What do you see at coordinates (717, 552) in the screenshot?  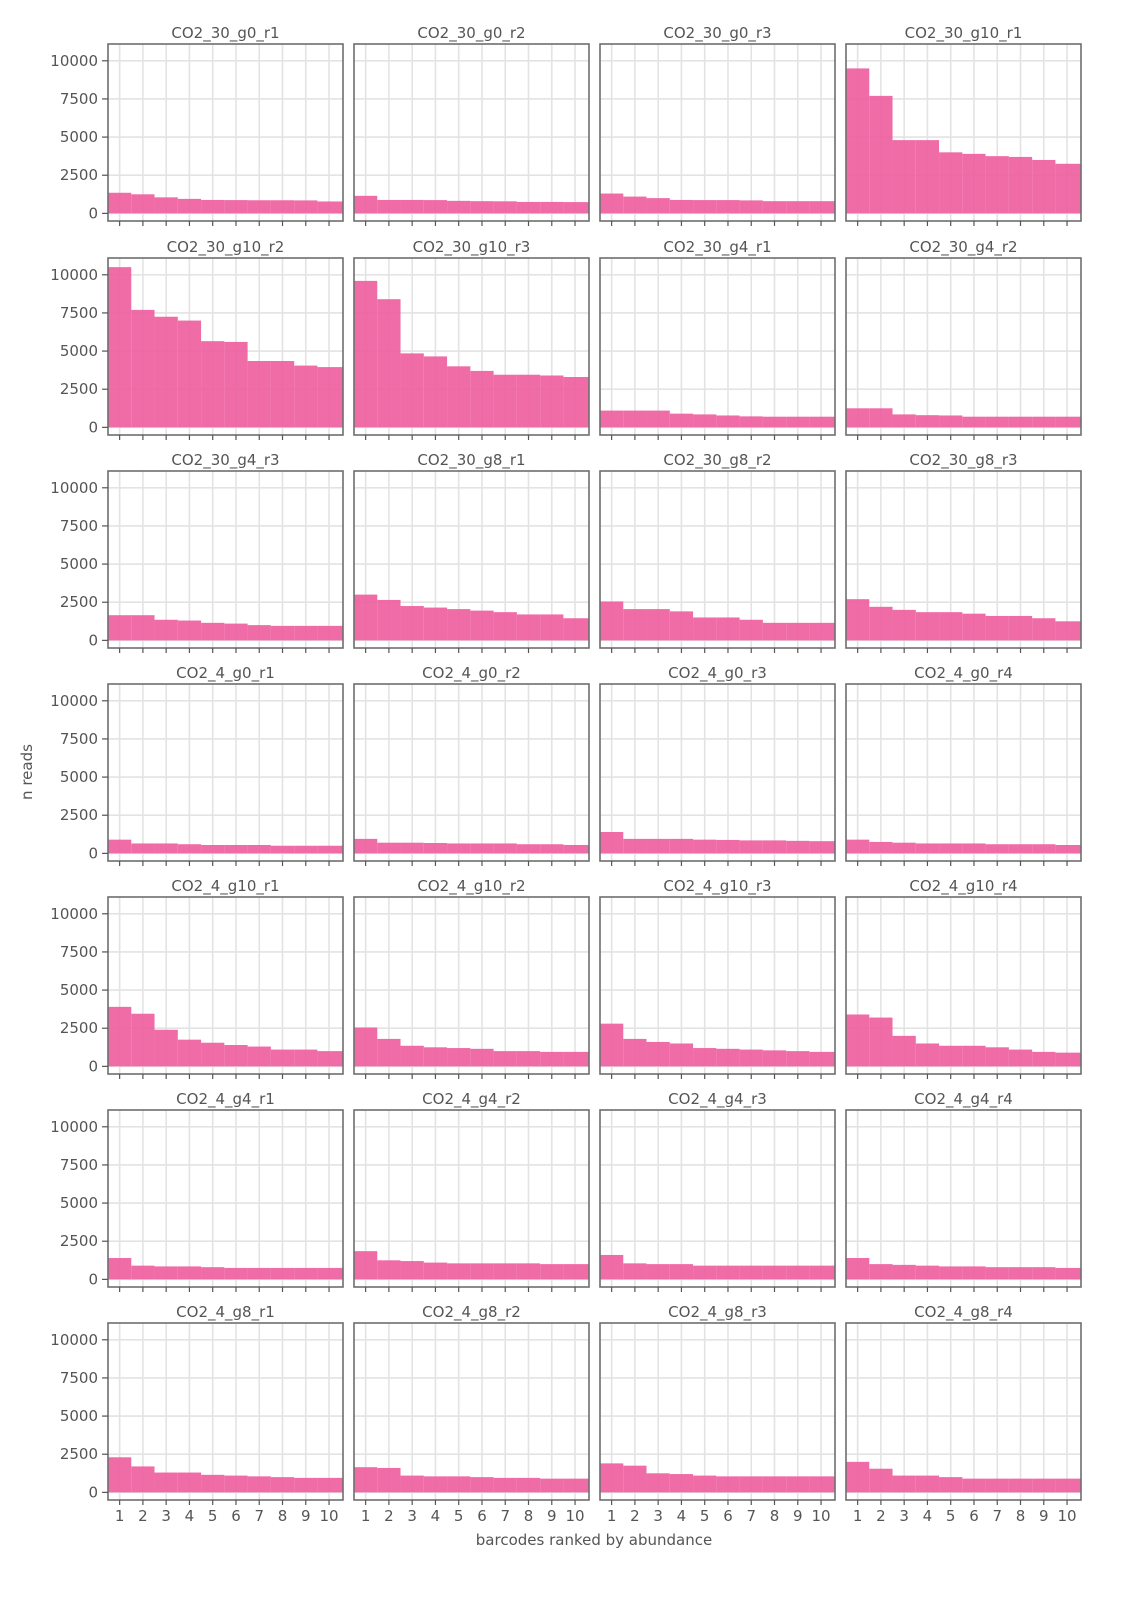 I see `facet-panel: CO2_30_g8_r2` at bounding box center [717, 552].